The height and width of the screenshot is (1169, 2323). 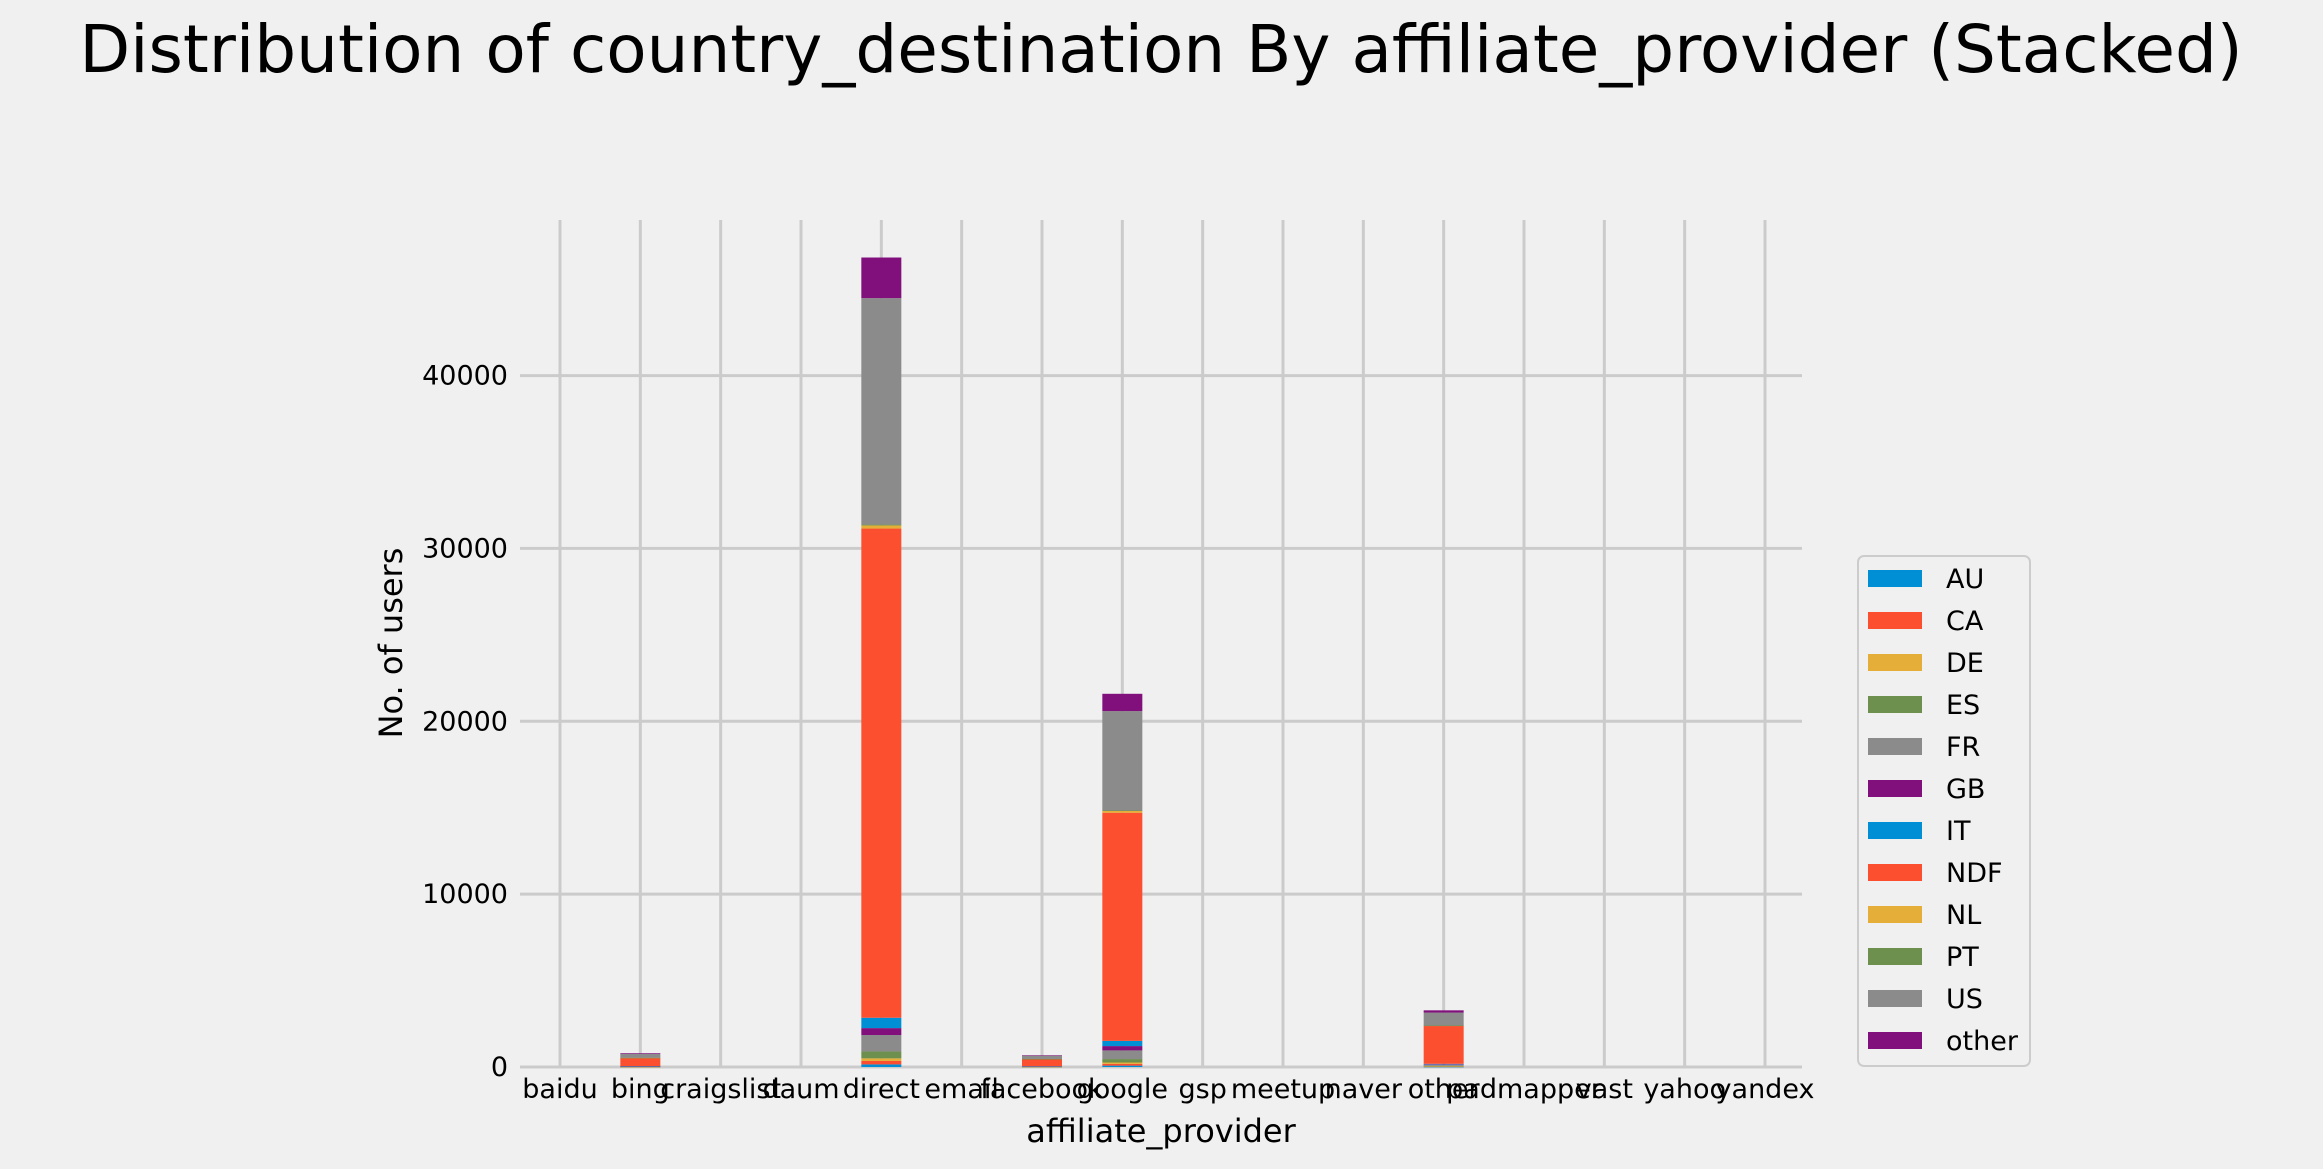 I want to click on y-tick-label: 10000, so click(x=465, y=894).